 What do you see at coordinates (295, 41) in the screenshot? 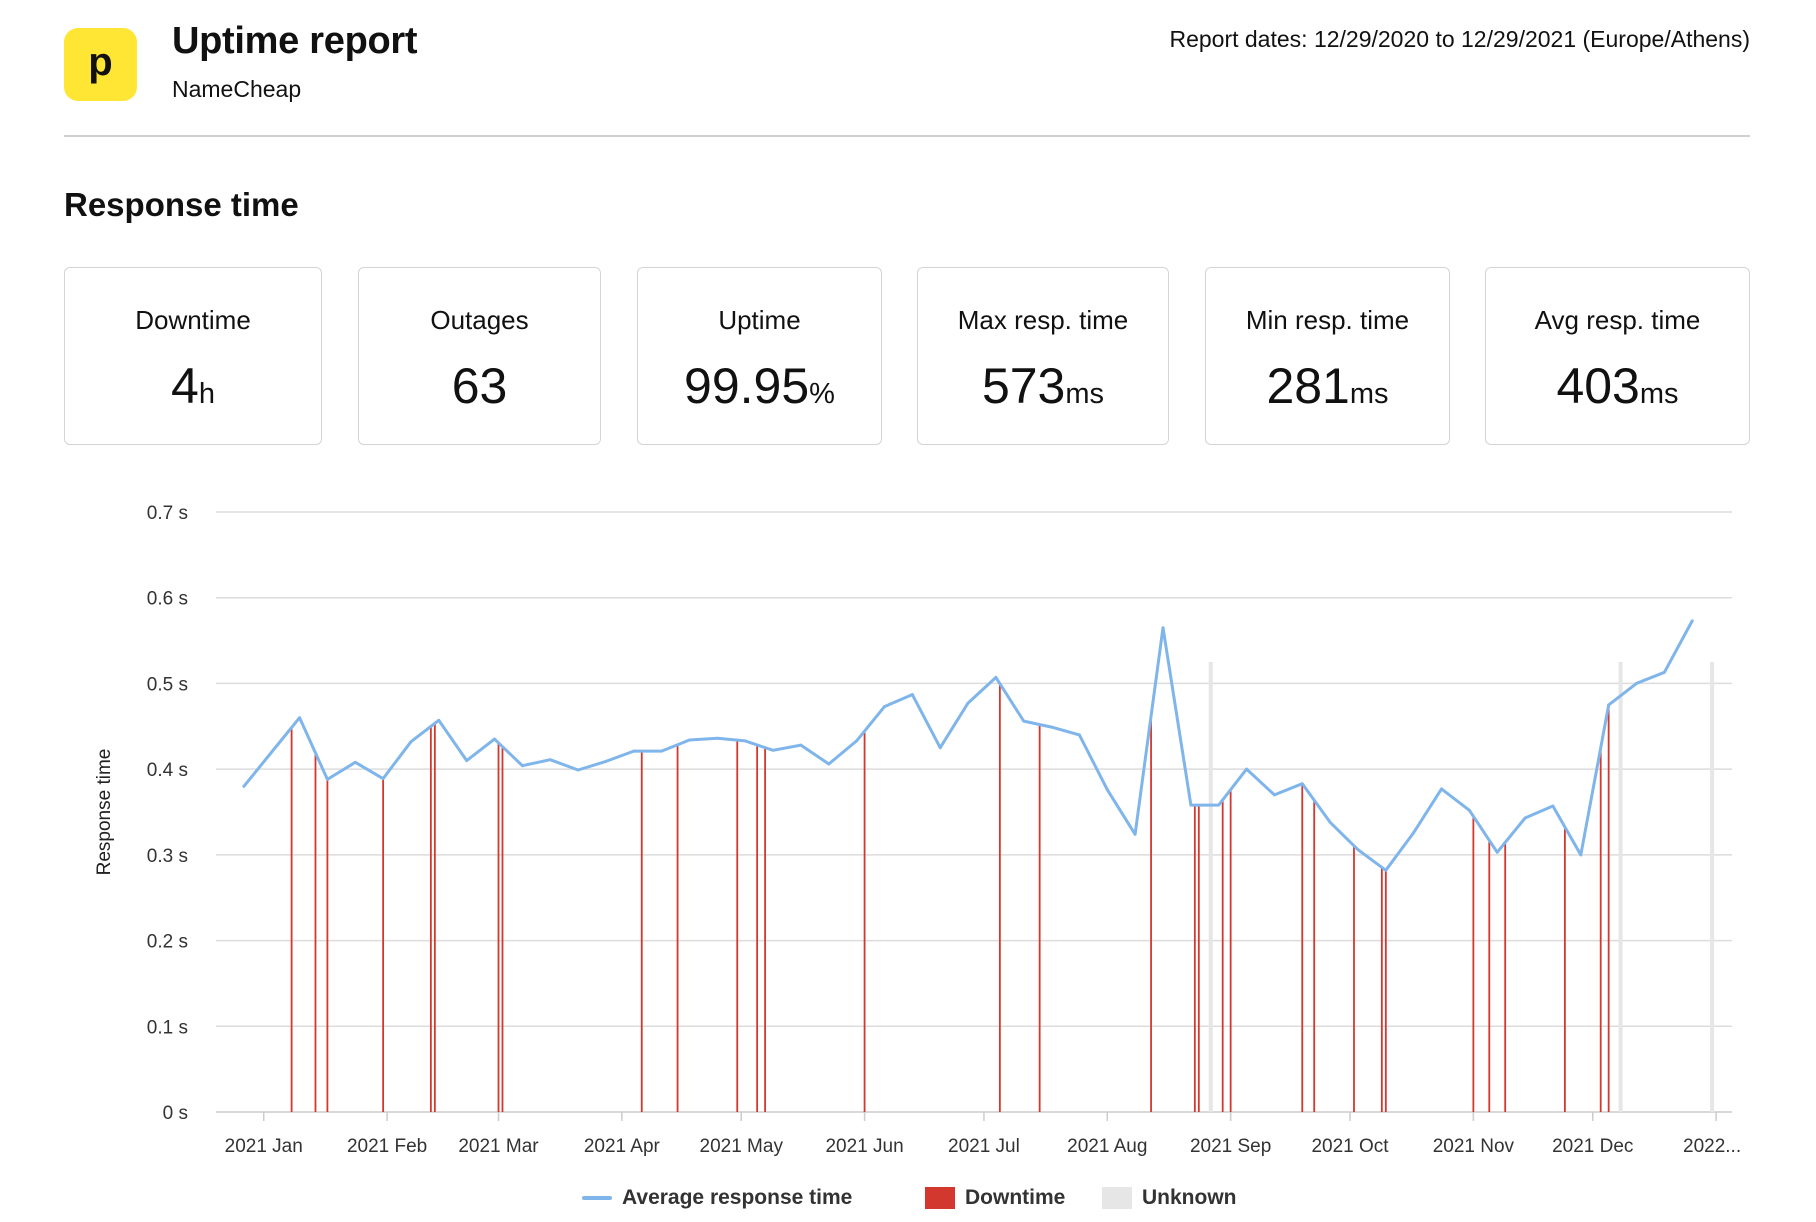
I see `page-title: Uptime report` at bounding box center [295, 41].